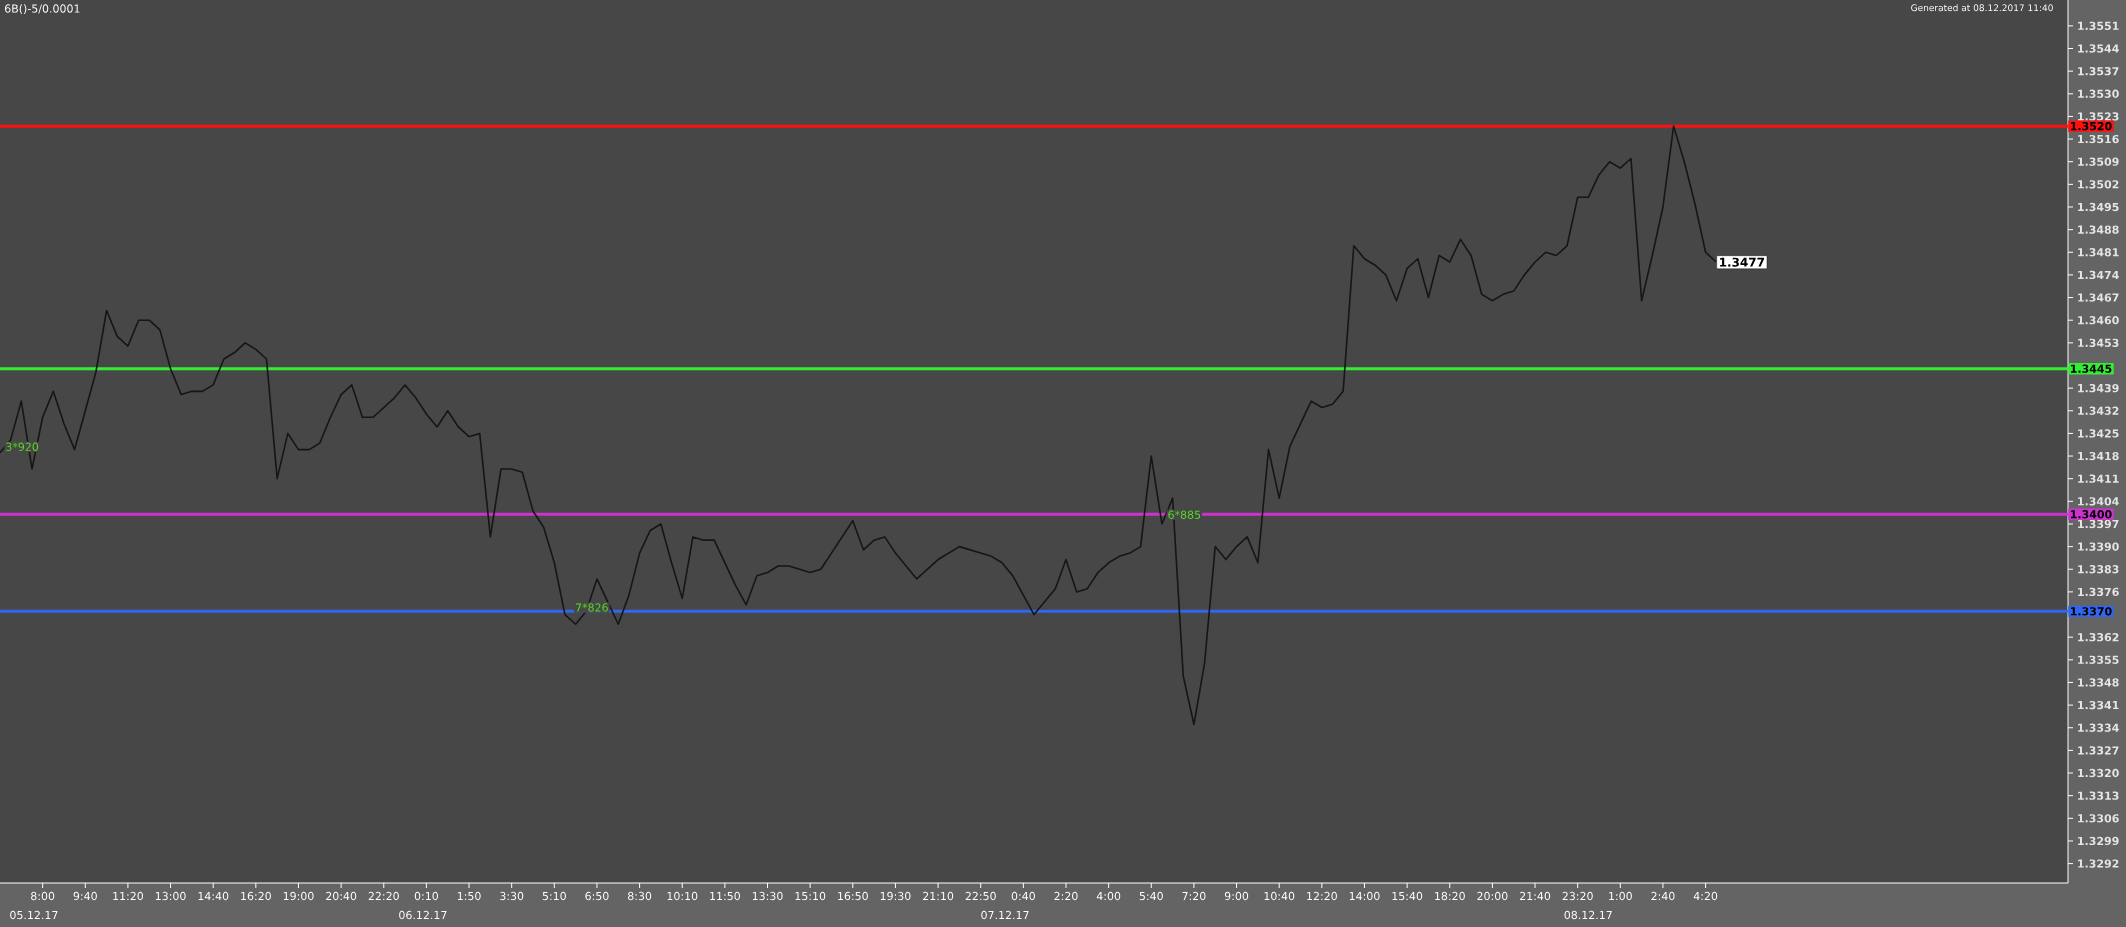 The width and height of the screenshot is (2126, 927). I want to click on x-tick-label: 21:40, so click(1535, 896).